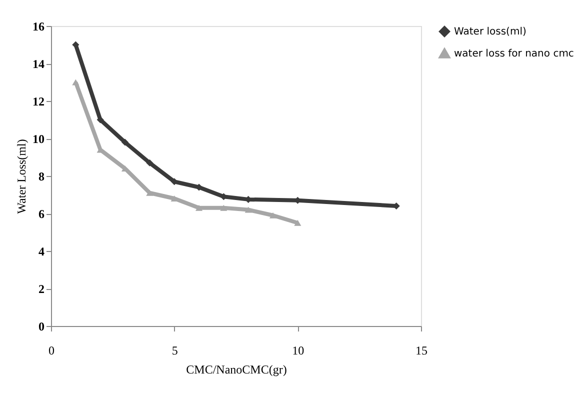 Image resolution: width=586 pixels, height=417 pixels. Describe the element at coordinates (41, 177) in the screenshot. I see `y-tick-label: 8` at that location.